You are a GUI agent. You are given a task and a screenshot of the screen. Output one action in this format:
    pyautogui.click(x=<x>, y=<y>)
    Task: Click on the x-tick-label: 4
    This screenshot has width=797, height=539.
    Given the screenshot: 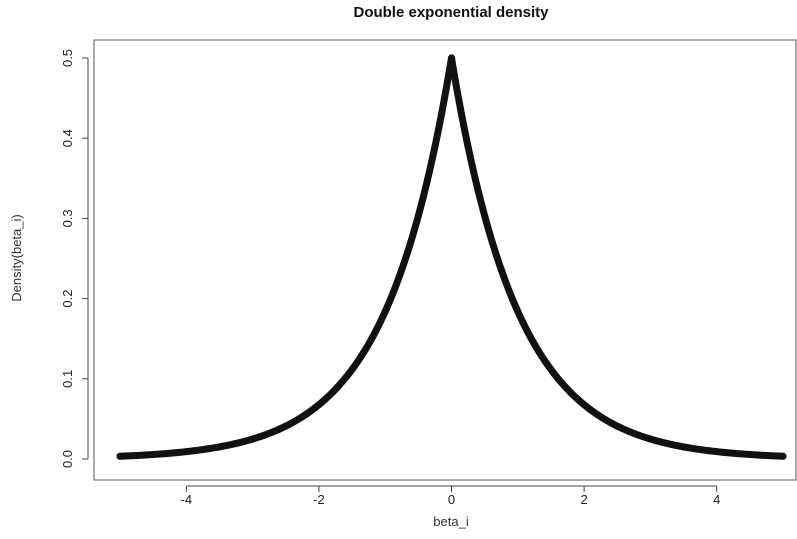 What is the action you would take?
    pyautogui.click(x=716, y=499)
    